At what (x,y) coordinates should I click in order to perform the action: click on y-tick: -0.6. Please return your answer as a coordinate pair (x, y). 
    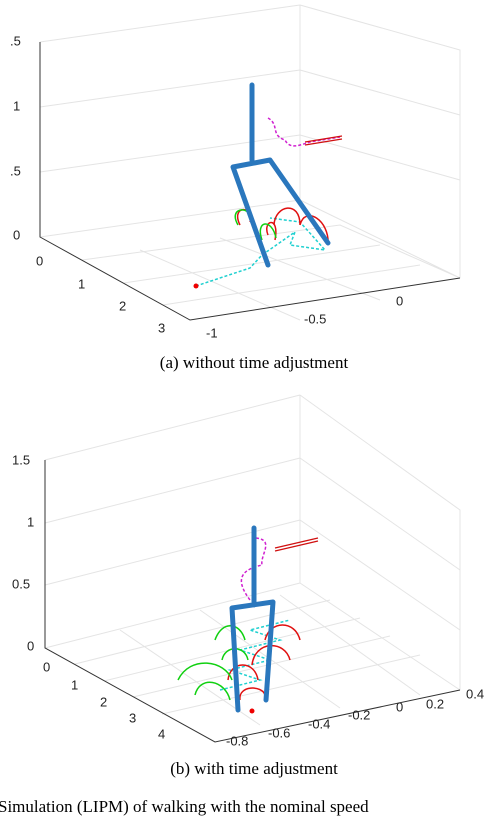
    Looking at the image, I should click on (279, 732).